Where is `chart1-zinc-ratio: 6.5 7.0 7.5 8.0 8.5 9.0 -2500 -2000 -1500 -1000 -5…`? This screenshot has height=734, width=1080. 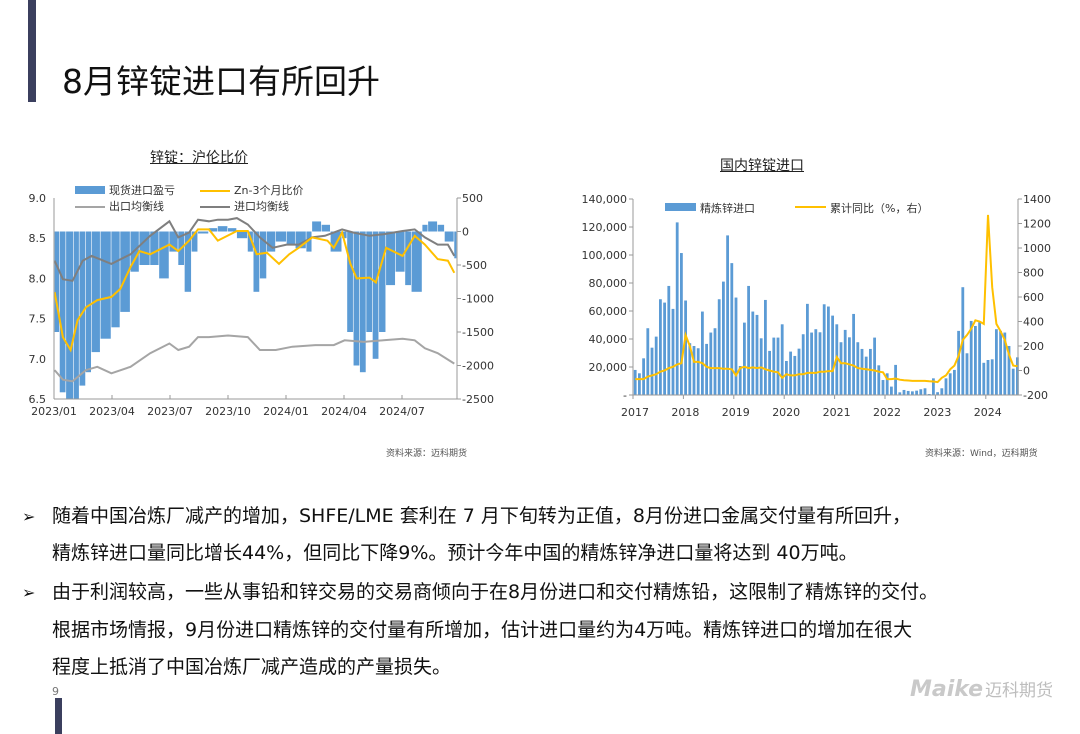 chart1-zinc-ratio: 6.5 7.0 7.5 8.0 8.5 9.0 -2500 -2000 -1500 -1000 -5… is located at coordinates (261, 300).